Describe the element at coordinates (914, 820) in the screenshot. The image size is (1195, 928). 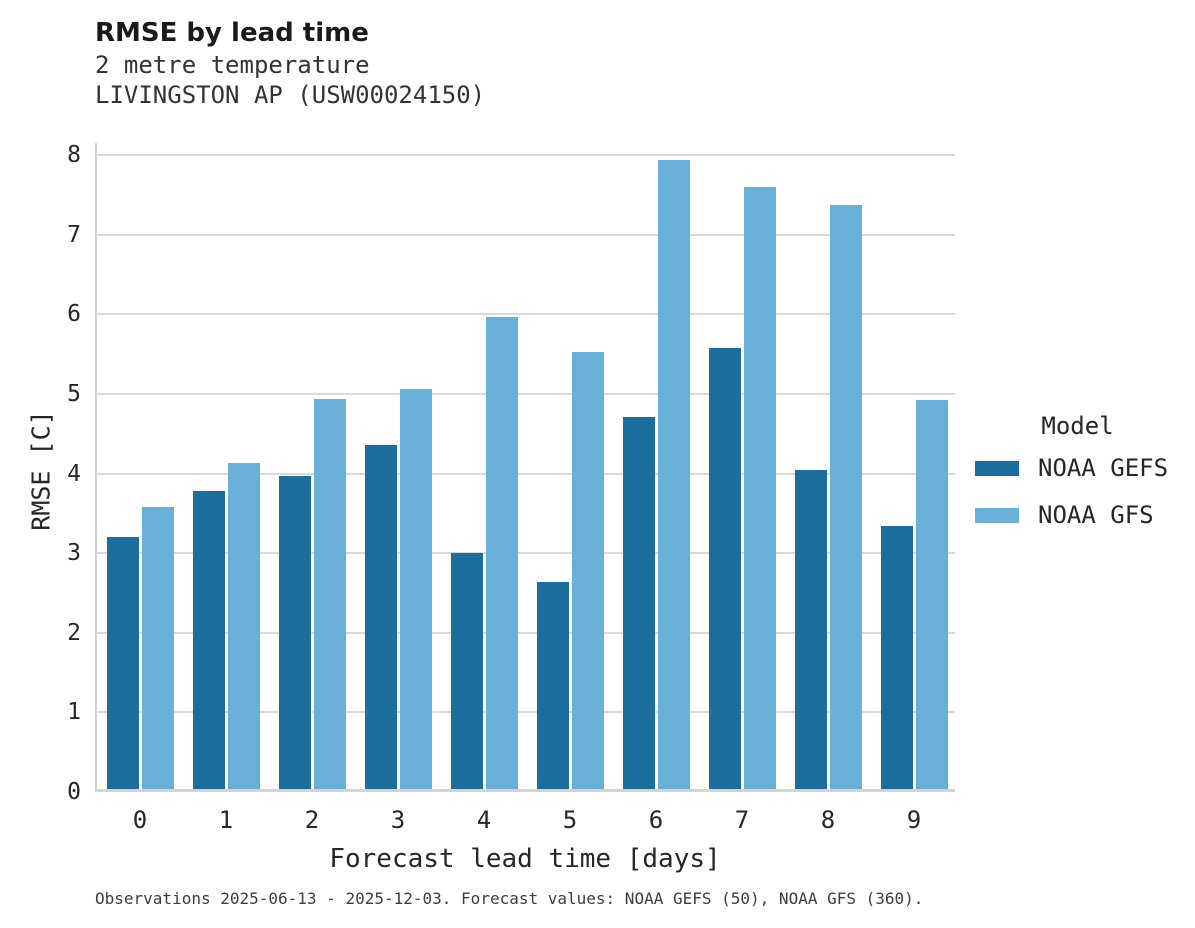
I see `x-tick-label-9: 9` at that location.